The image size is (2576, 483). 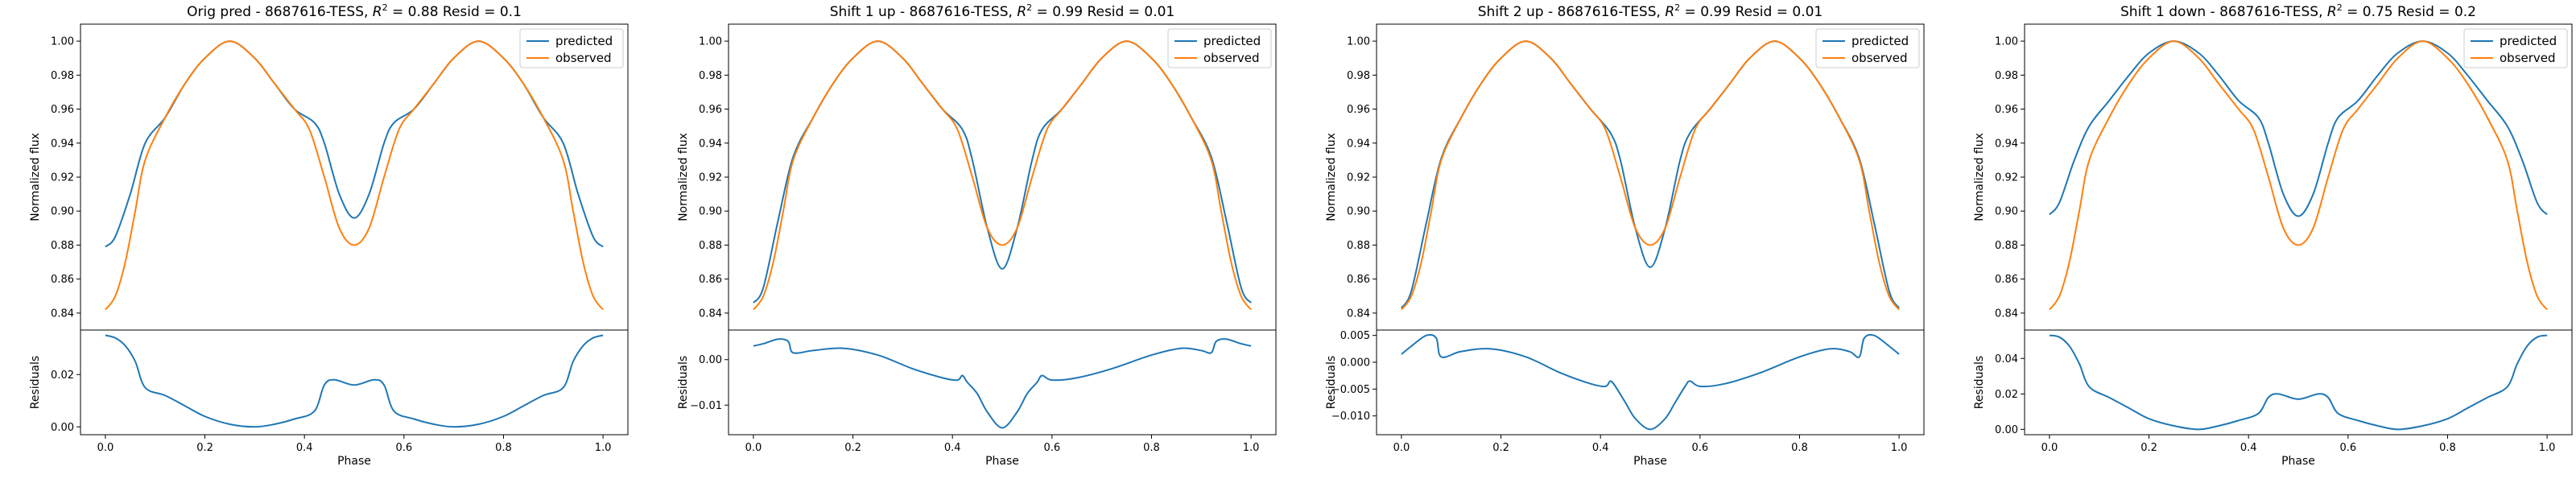 I want to click on residual-ytick-label: −0.010, so click(x=1350, y=417).